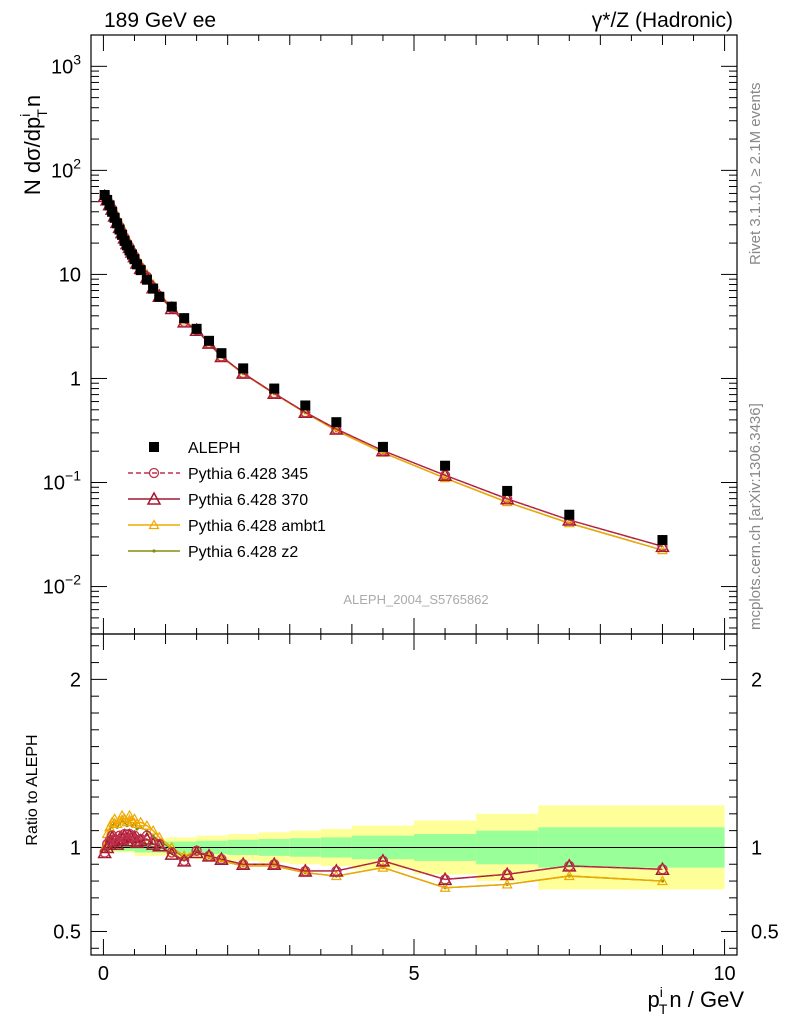 This screenshot has height=1024, width=786. I want to click on legend-marker-aleph, so click(154, 447).